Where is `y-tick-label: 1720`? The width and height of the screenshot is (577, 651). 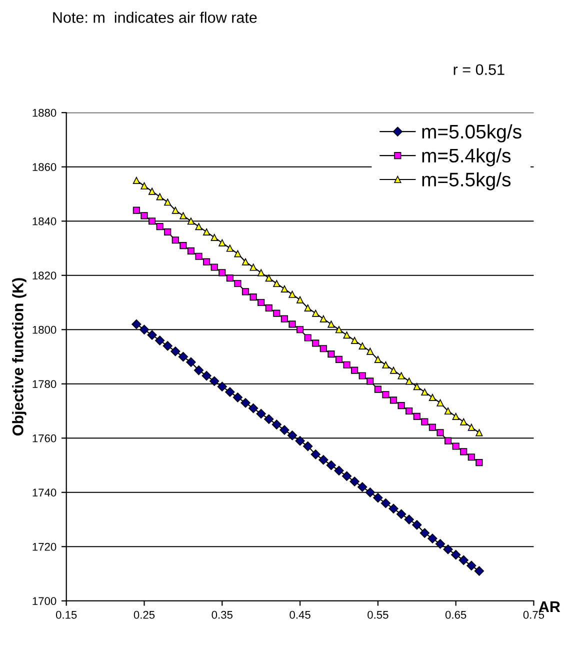
y-tick-label: 1720 is located at coordinates (44, 546).